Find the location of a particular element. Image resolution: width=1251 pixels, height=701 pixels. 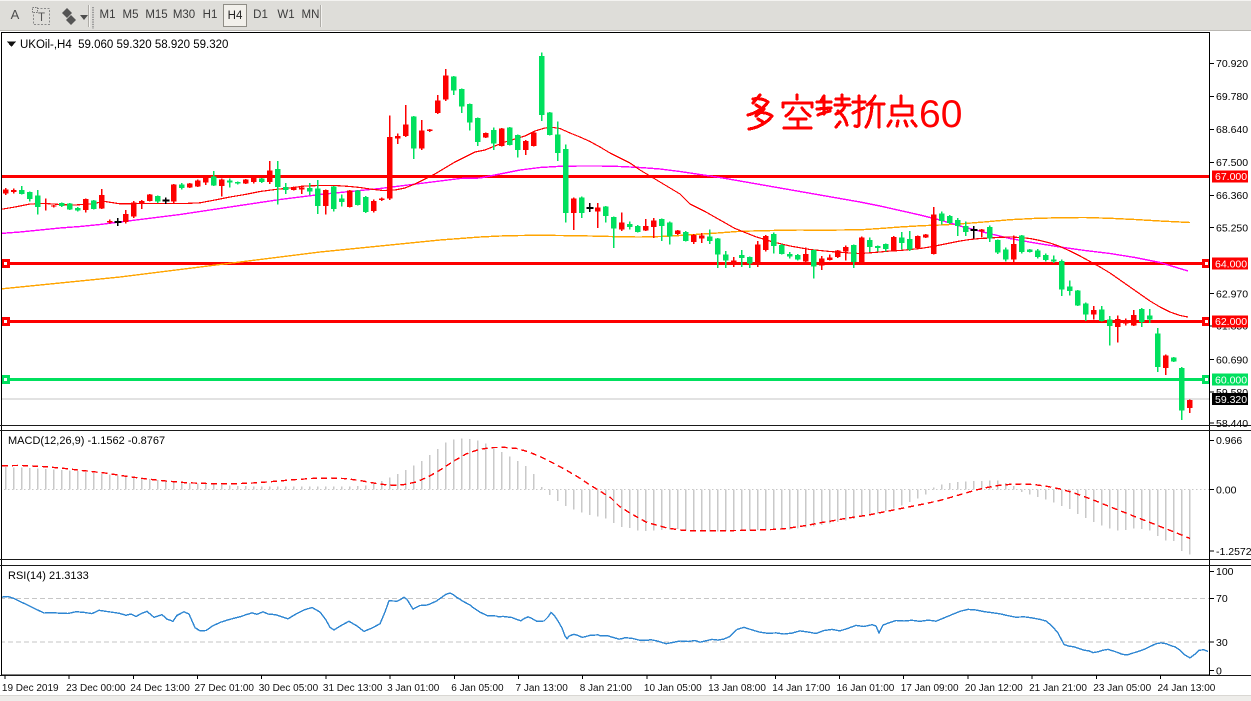

svg-text: 0.00 is located at coordinates (1226, 490).